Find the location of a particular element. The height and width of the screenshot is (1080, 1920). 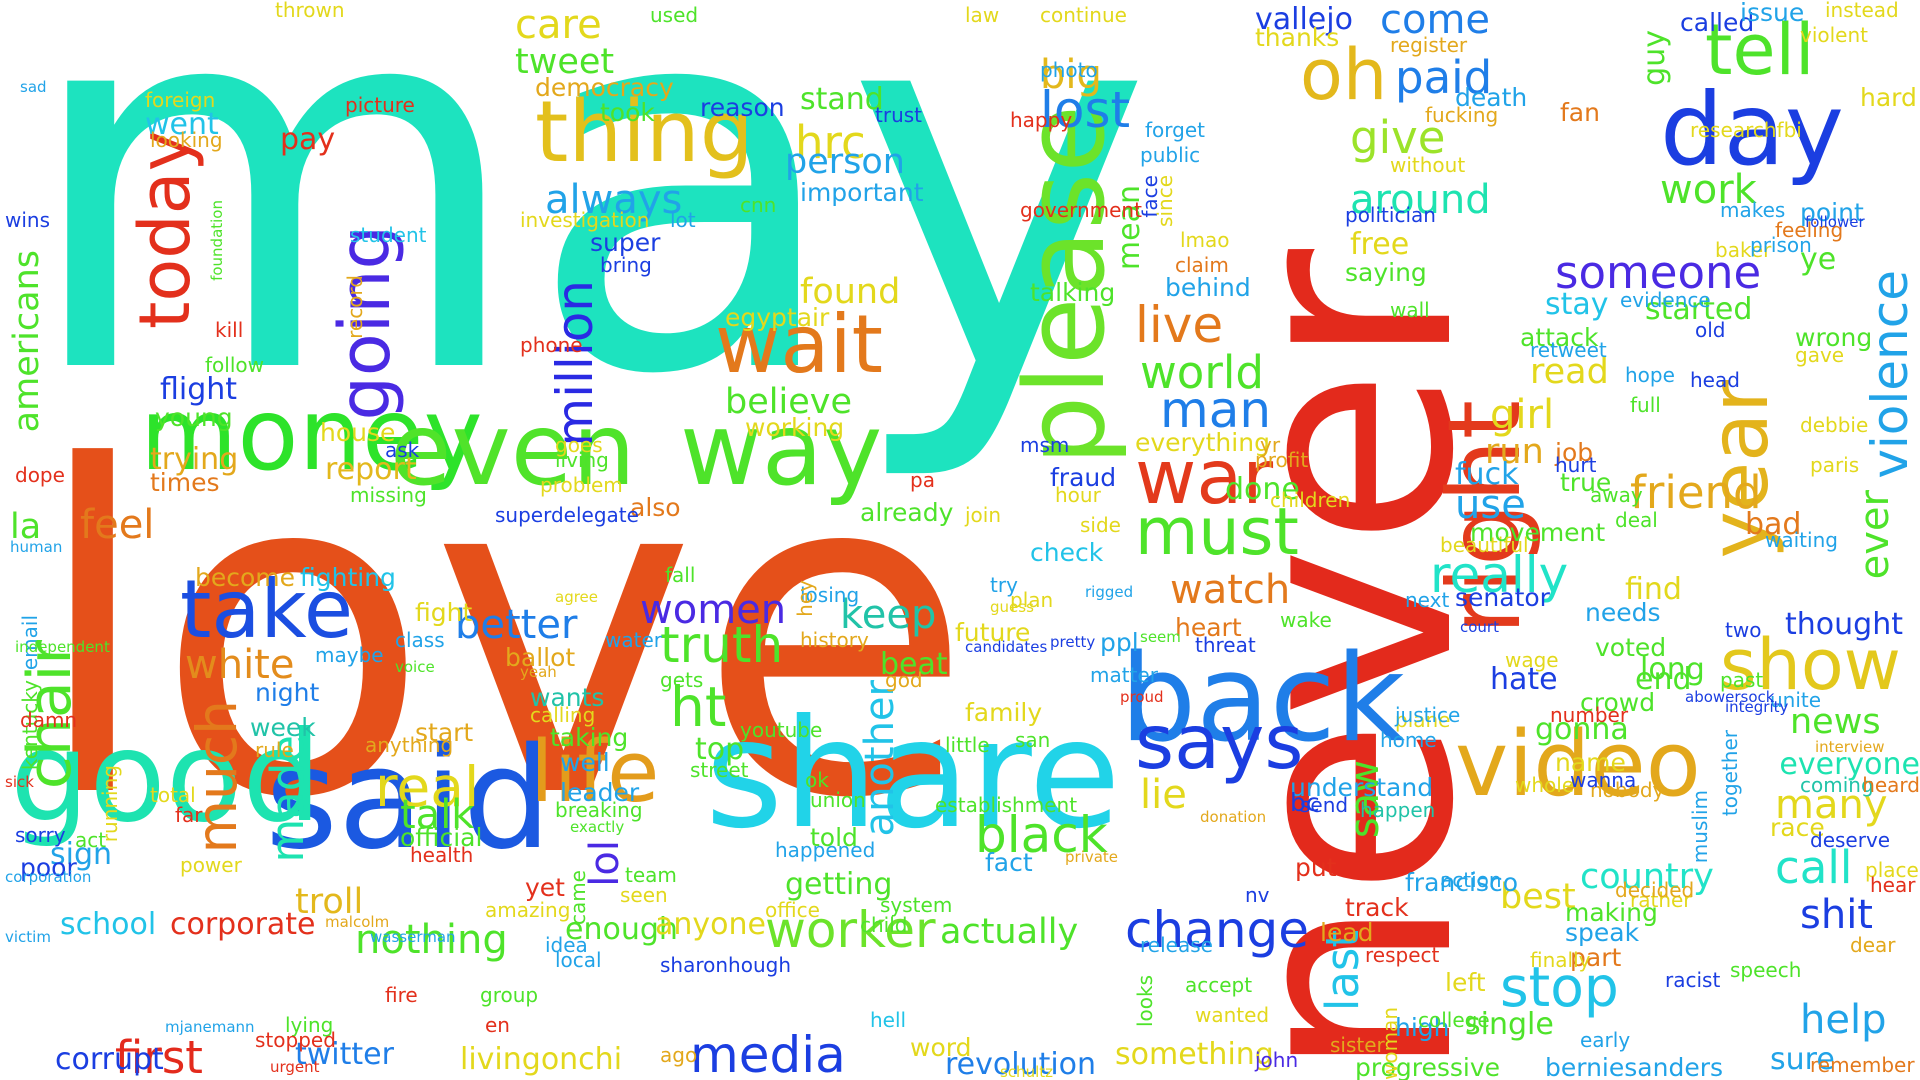

word-wait: wait is located at coordinates (799, 344).